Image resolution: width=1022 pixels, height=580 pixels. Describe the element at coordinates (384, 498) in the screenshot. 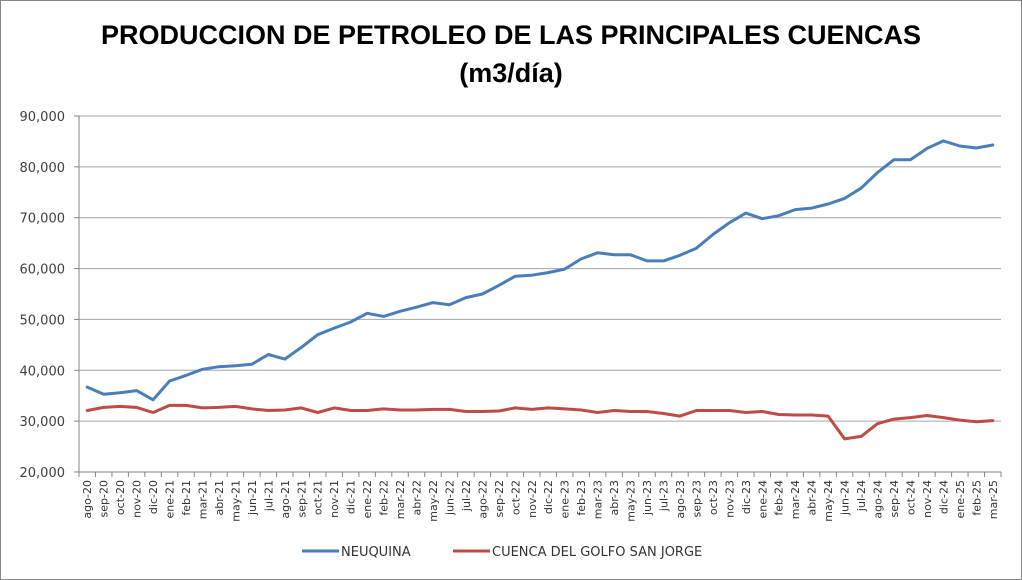

I see `x-tick-label: feb-22` at that location.